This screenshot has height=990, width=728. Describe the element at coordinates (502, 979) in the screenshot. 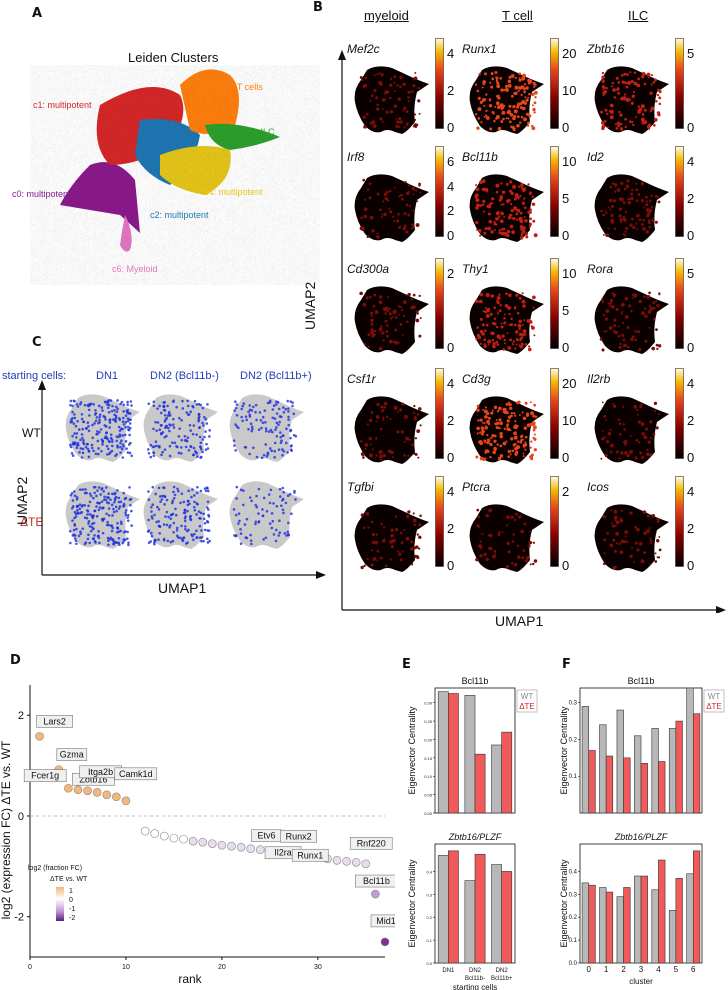

I see `x-tick-label: Bcl11b+` at that location.